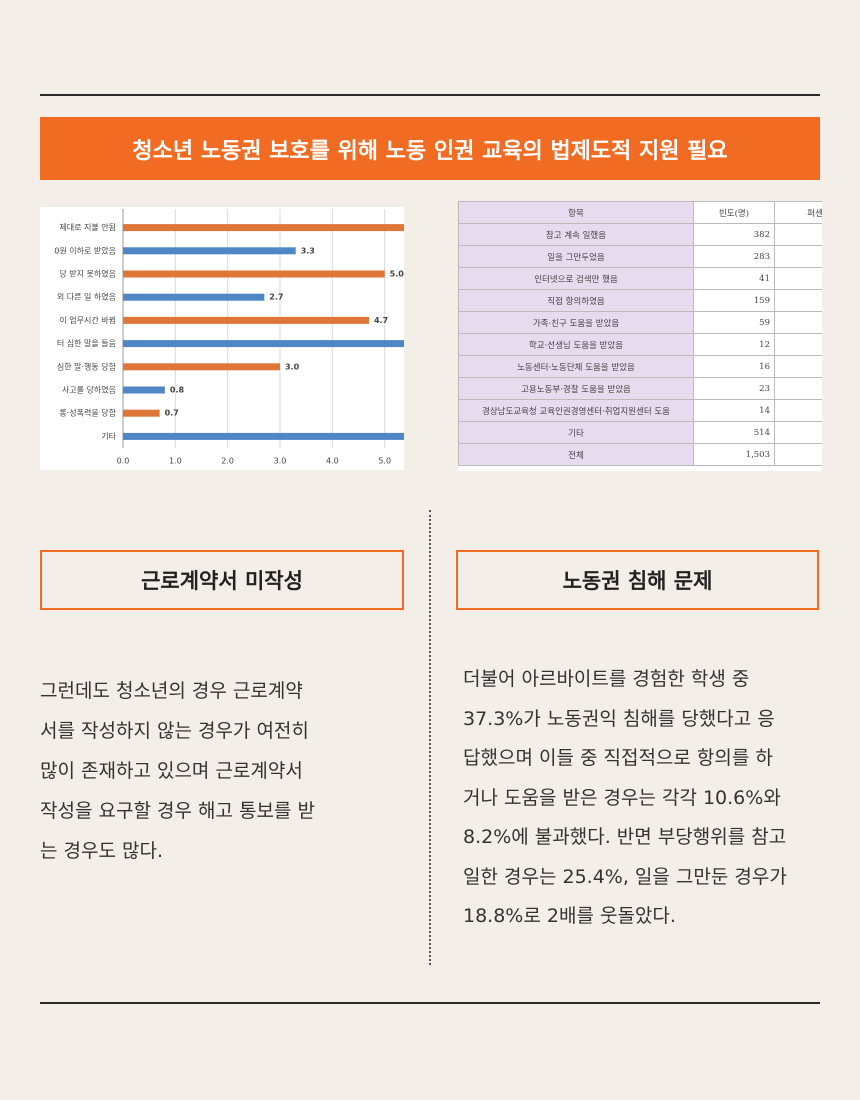 This screenshot has width=860, height=1100. What do you see at coordinates (576, 344) in the screenshot?
I see `table-item-cell: 학교·선생님 도움을 받았음` at bounding box center [576, 344].